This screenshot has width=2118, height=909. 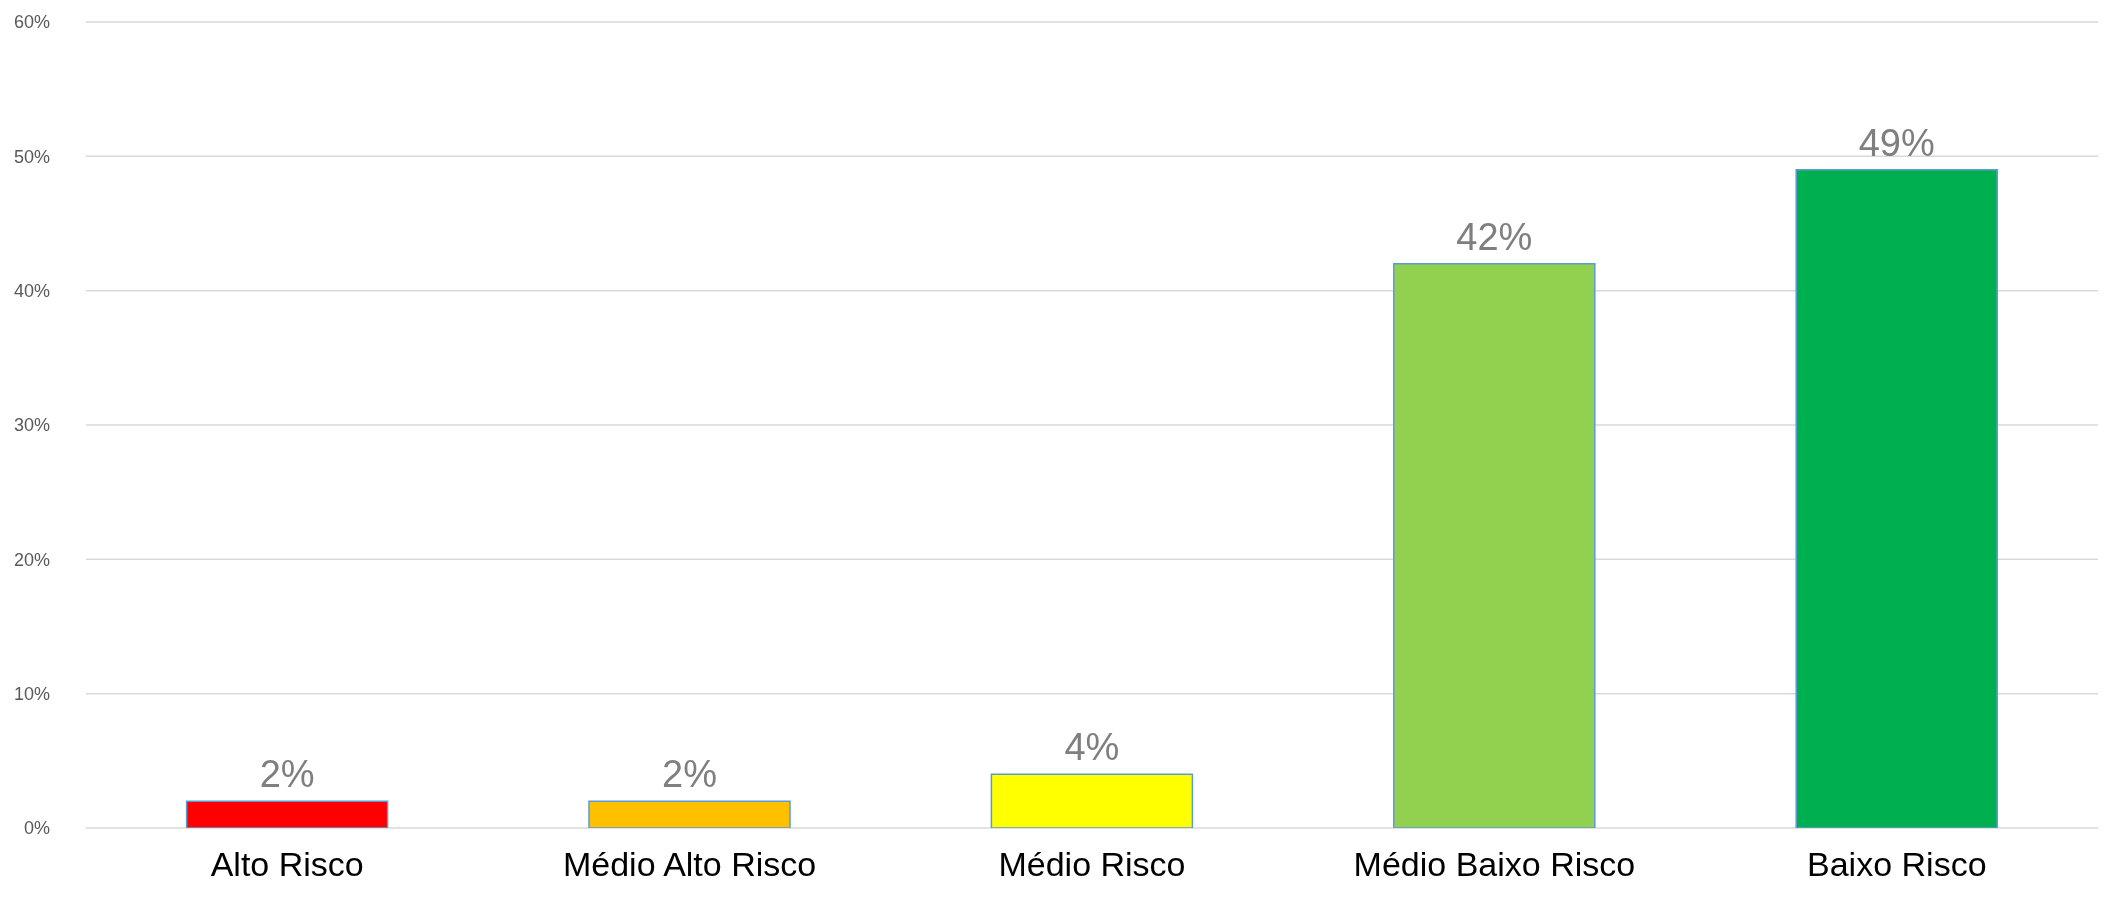 What do you see at coordinates (1896, 142) in the screenshot?
I see `data-label: 49%` at bounding box center [1896, 142].